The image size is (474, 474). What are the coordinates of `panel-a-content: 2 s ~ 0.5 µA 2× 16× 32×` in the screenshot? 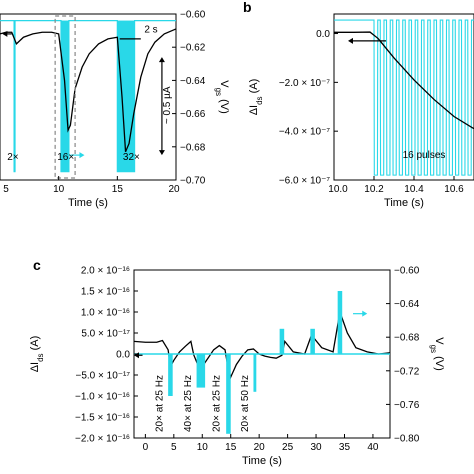 It's located at (88, 97).